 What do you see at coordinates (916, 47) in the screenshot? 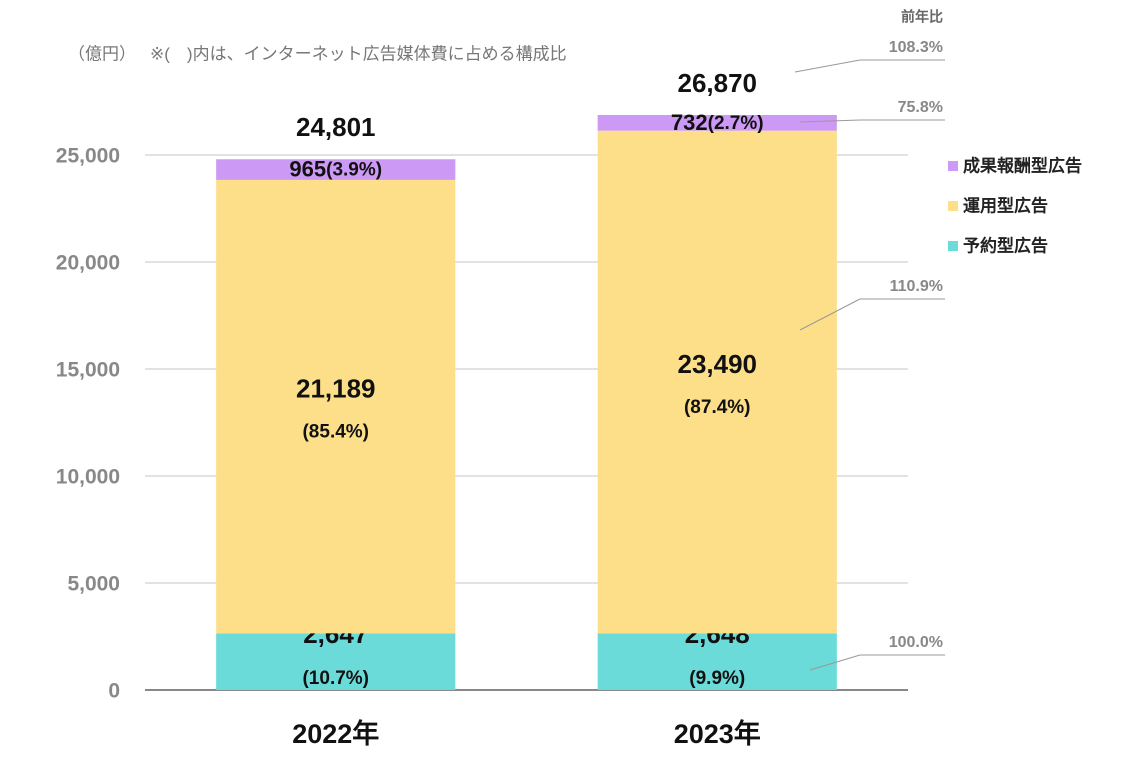
I see `yoy-label: 108.3%` at bounding box center [916, 47].